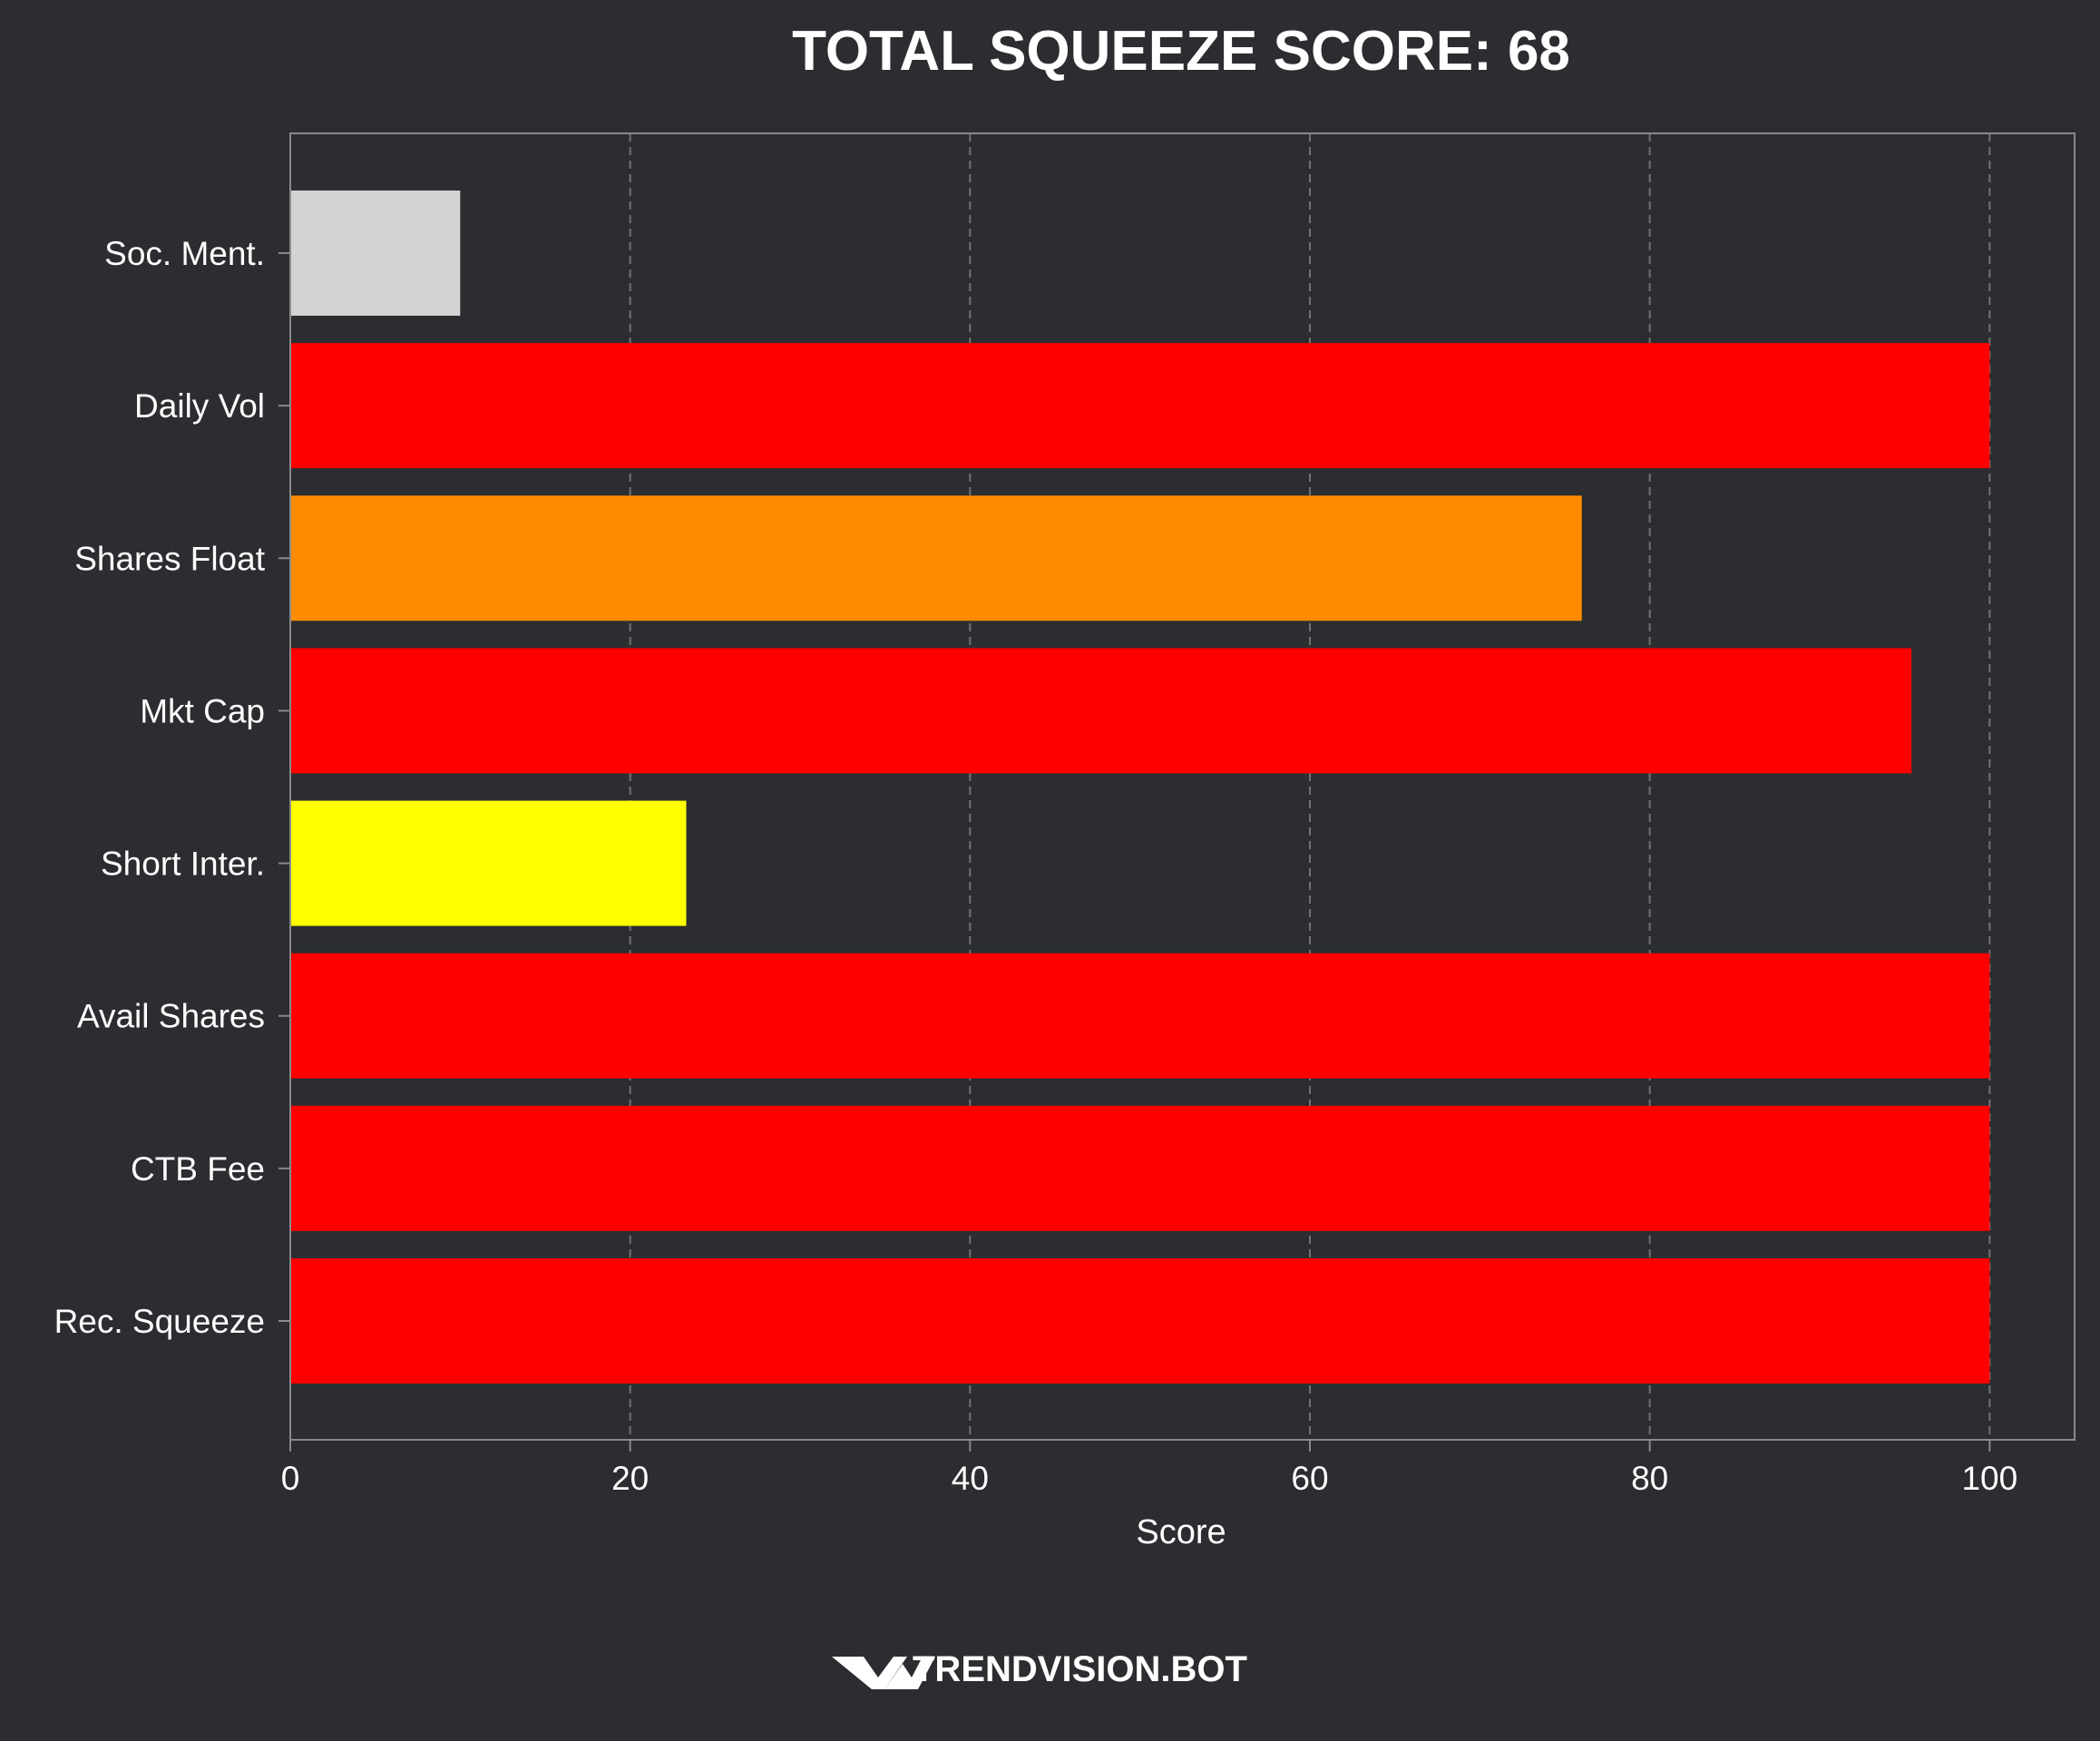  What do you see at coordinates (1181, 52) in the screenshot?
I see `chart-title: TOTAL SQUEEZE SCORE: 68` at bounding box center [1181, 52].